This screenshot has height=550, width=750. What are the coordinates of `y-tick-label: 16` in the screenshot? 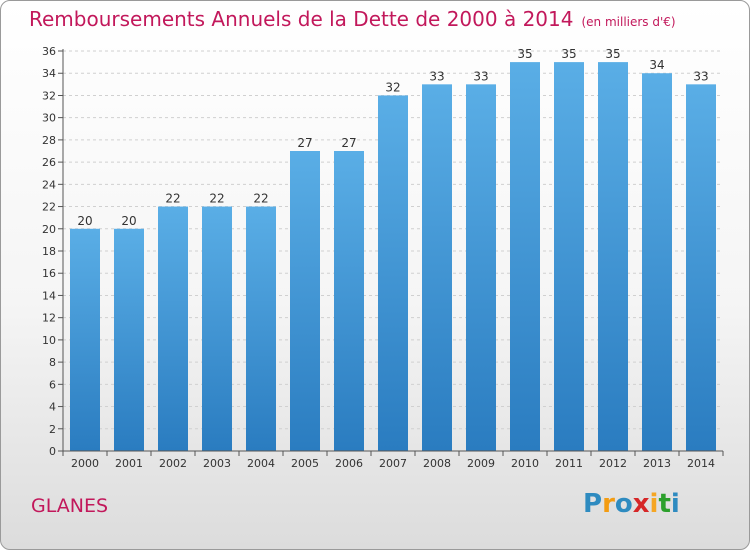 It's located at (49, 273).